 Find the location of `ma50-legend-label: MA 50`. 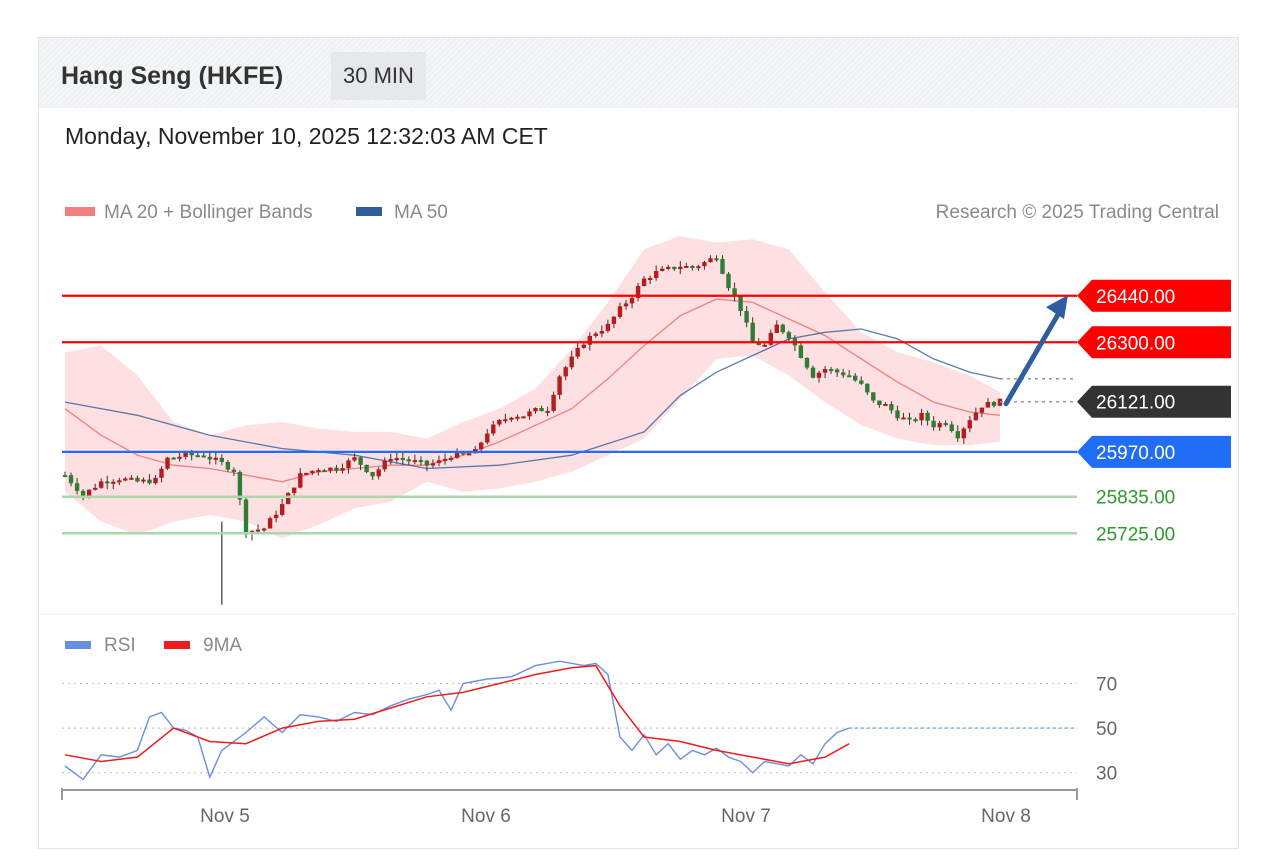

ma50-legend-label: MA 50 is located at coordinates (421, 212).